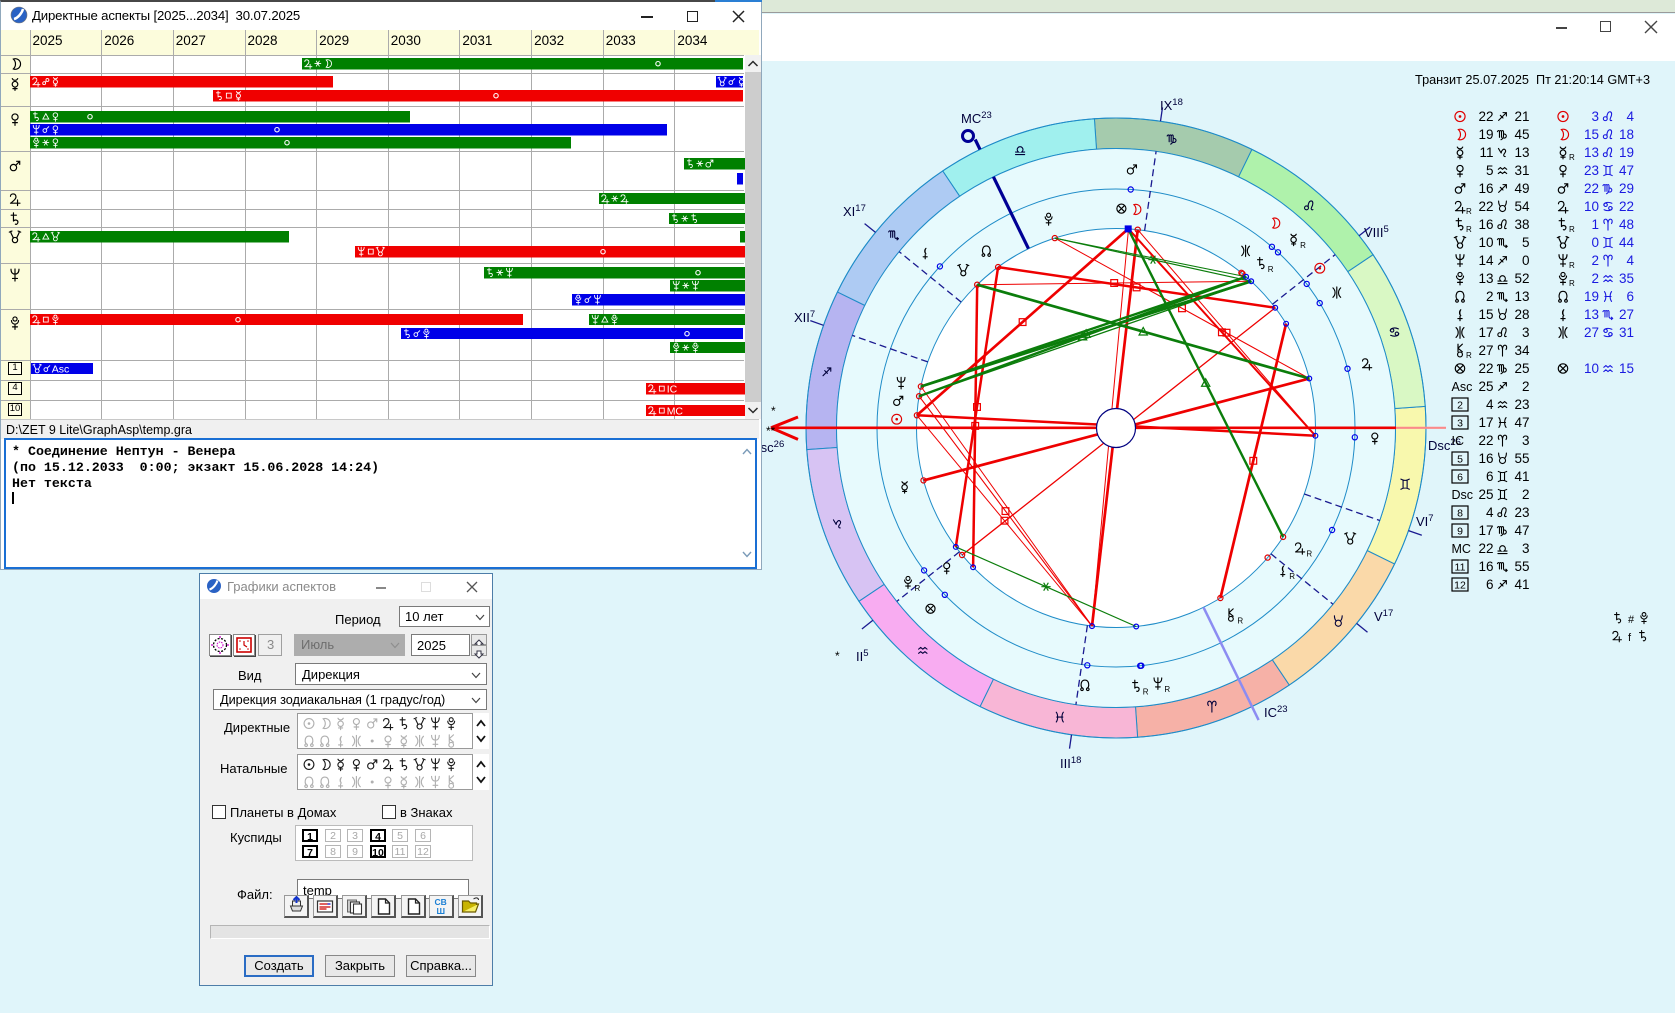 Image resolution: width=1675 pixels, height=1013 pixels. Describe the element at coordinates (1522, 350) in the screenshot. I see `svg-text: 34` at that location.